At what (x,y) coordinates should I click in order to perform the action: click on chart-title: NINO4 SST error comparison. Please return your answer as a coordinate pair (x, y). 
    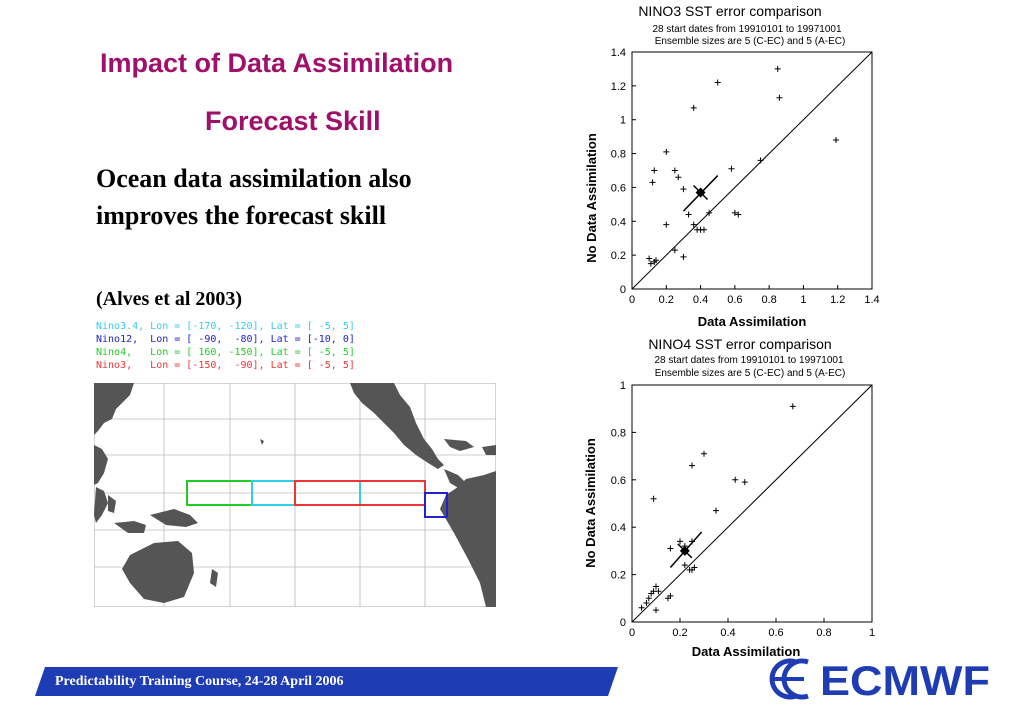
    Looking at the image, I should click on (739, 344).